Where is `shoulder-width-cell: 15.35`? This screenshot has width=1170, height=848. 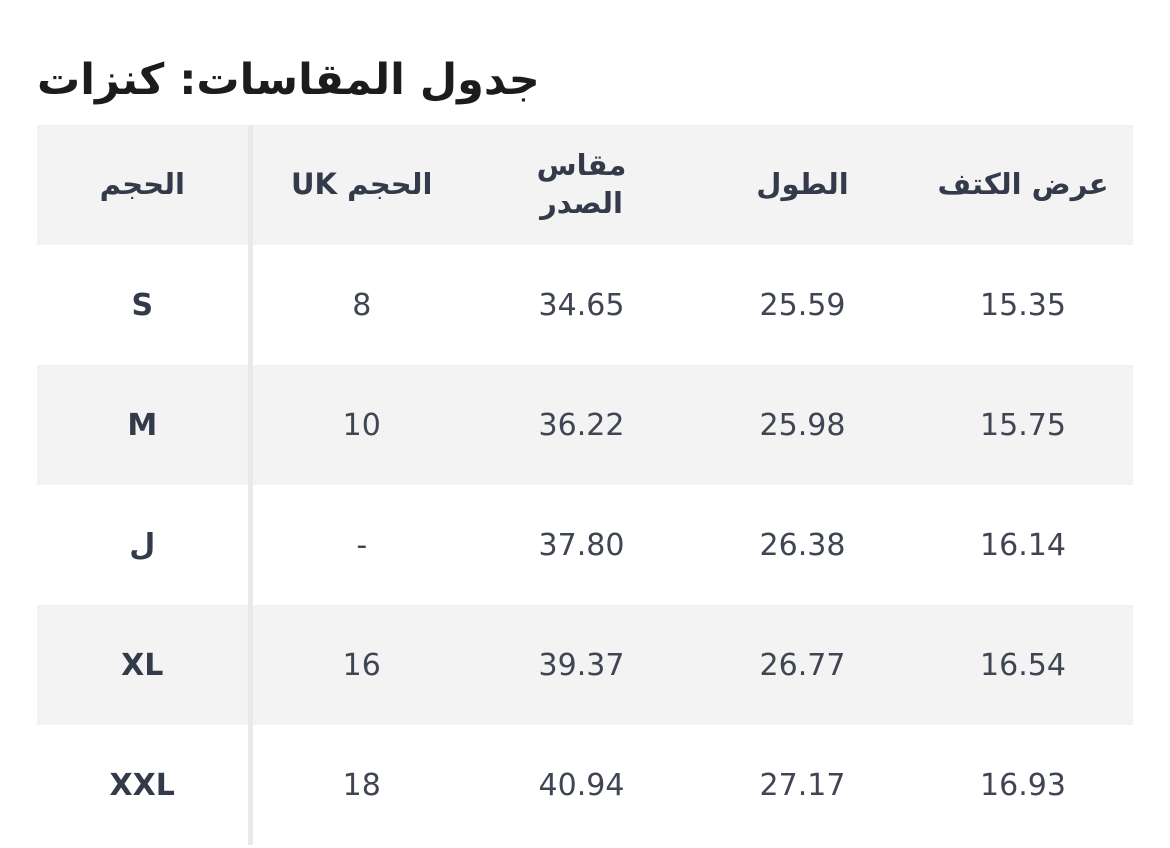
shoulder-width-cell: 15.35 is located at coordinates (1023, 305).